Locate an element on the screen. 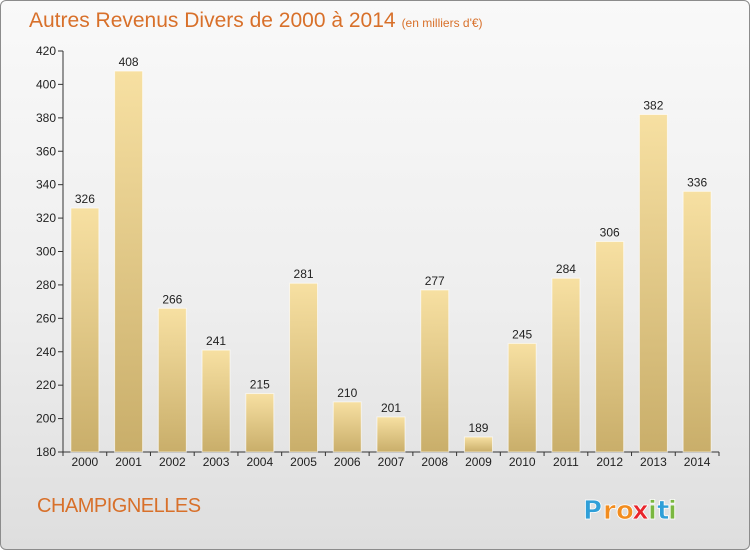 This screenshot has width=750, height=550. x-tick-label: 2011 is located at coordinates (566, 462).